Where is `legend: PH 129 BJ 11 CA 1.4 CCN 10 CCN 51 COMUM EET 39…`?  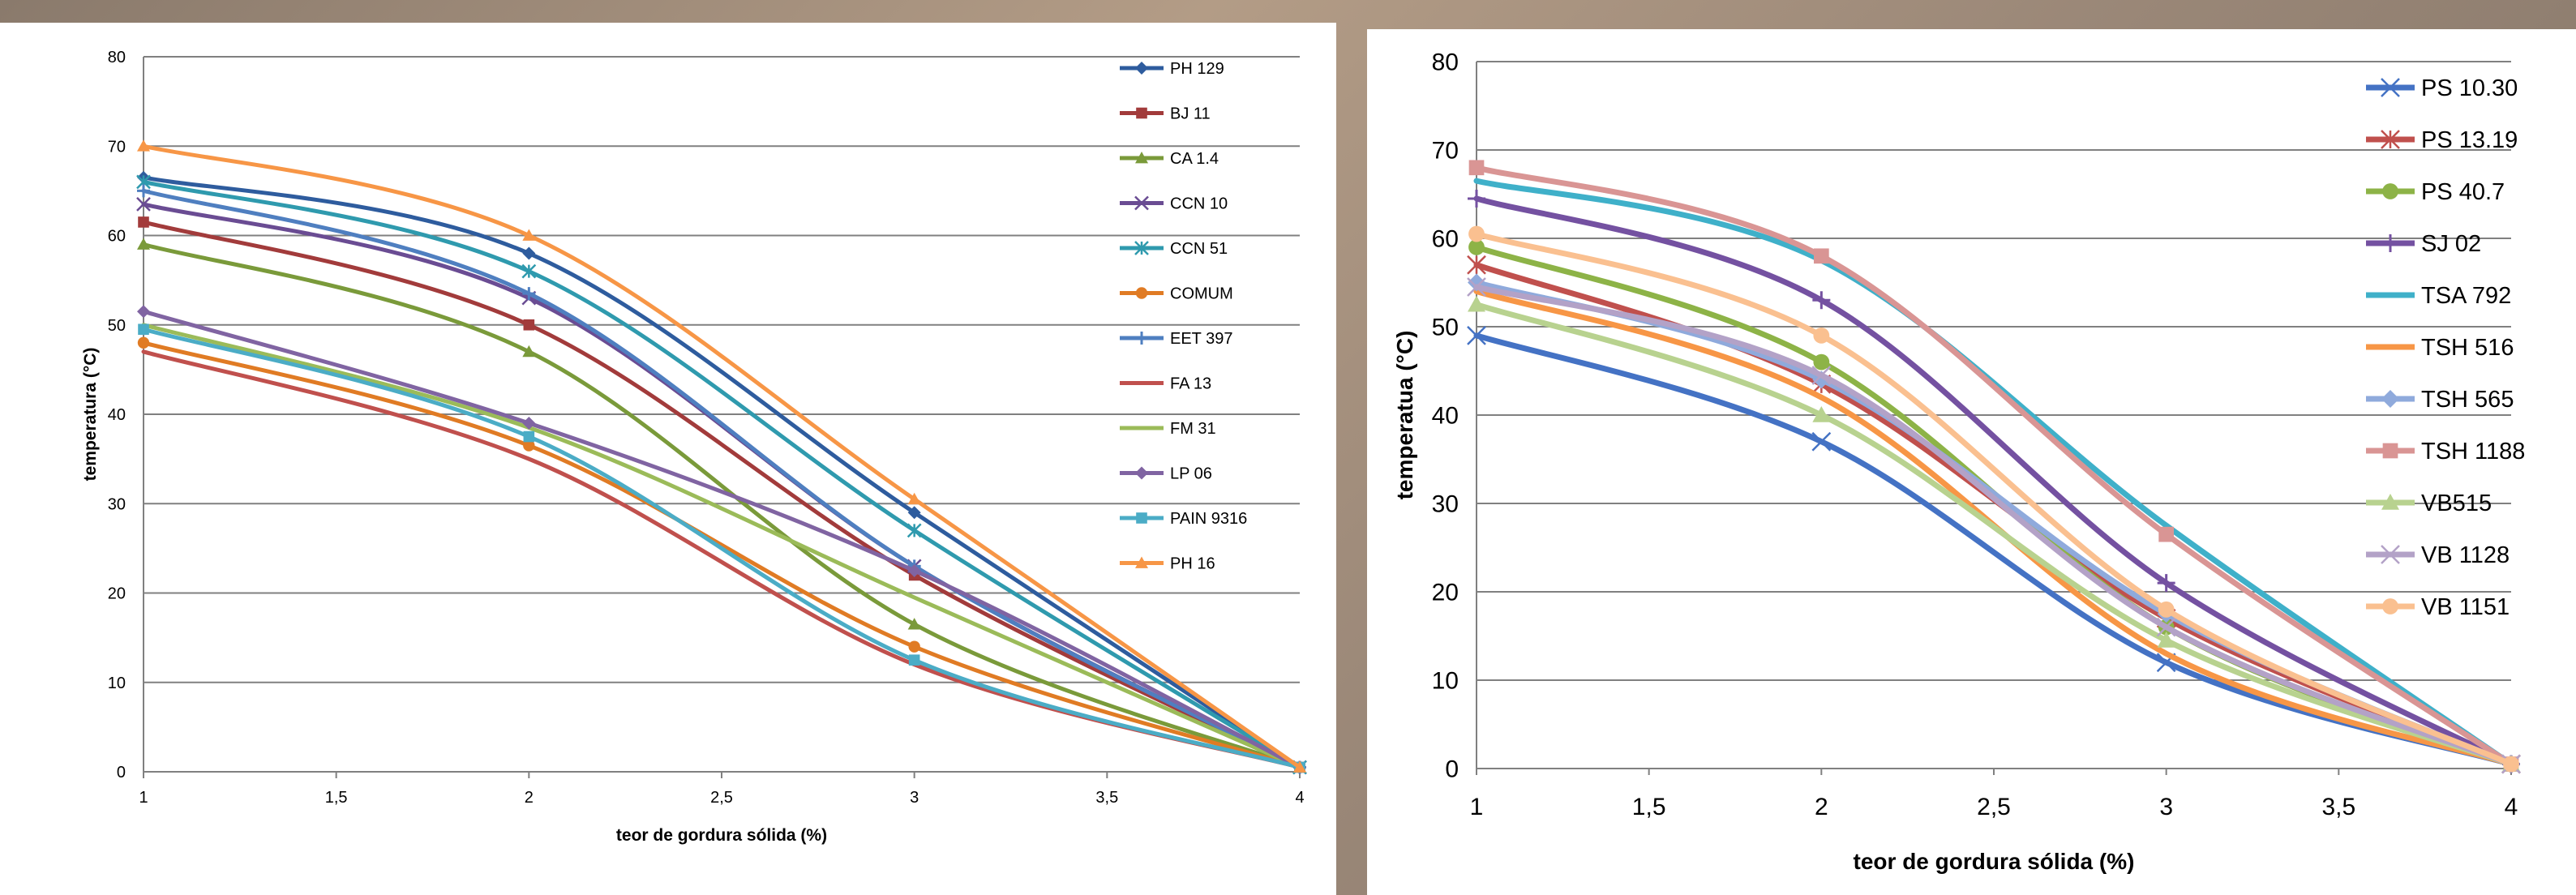
legend: PH 129 BJ 11 CA 1.4 CCN 10 CCN 51 COMUM EET 39… is located at coordinates (1183, 316).